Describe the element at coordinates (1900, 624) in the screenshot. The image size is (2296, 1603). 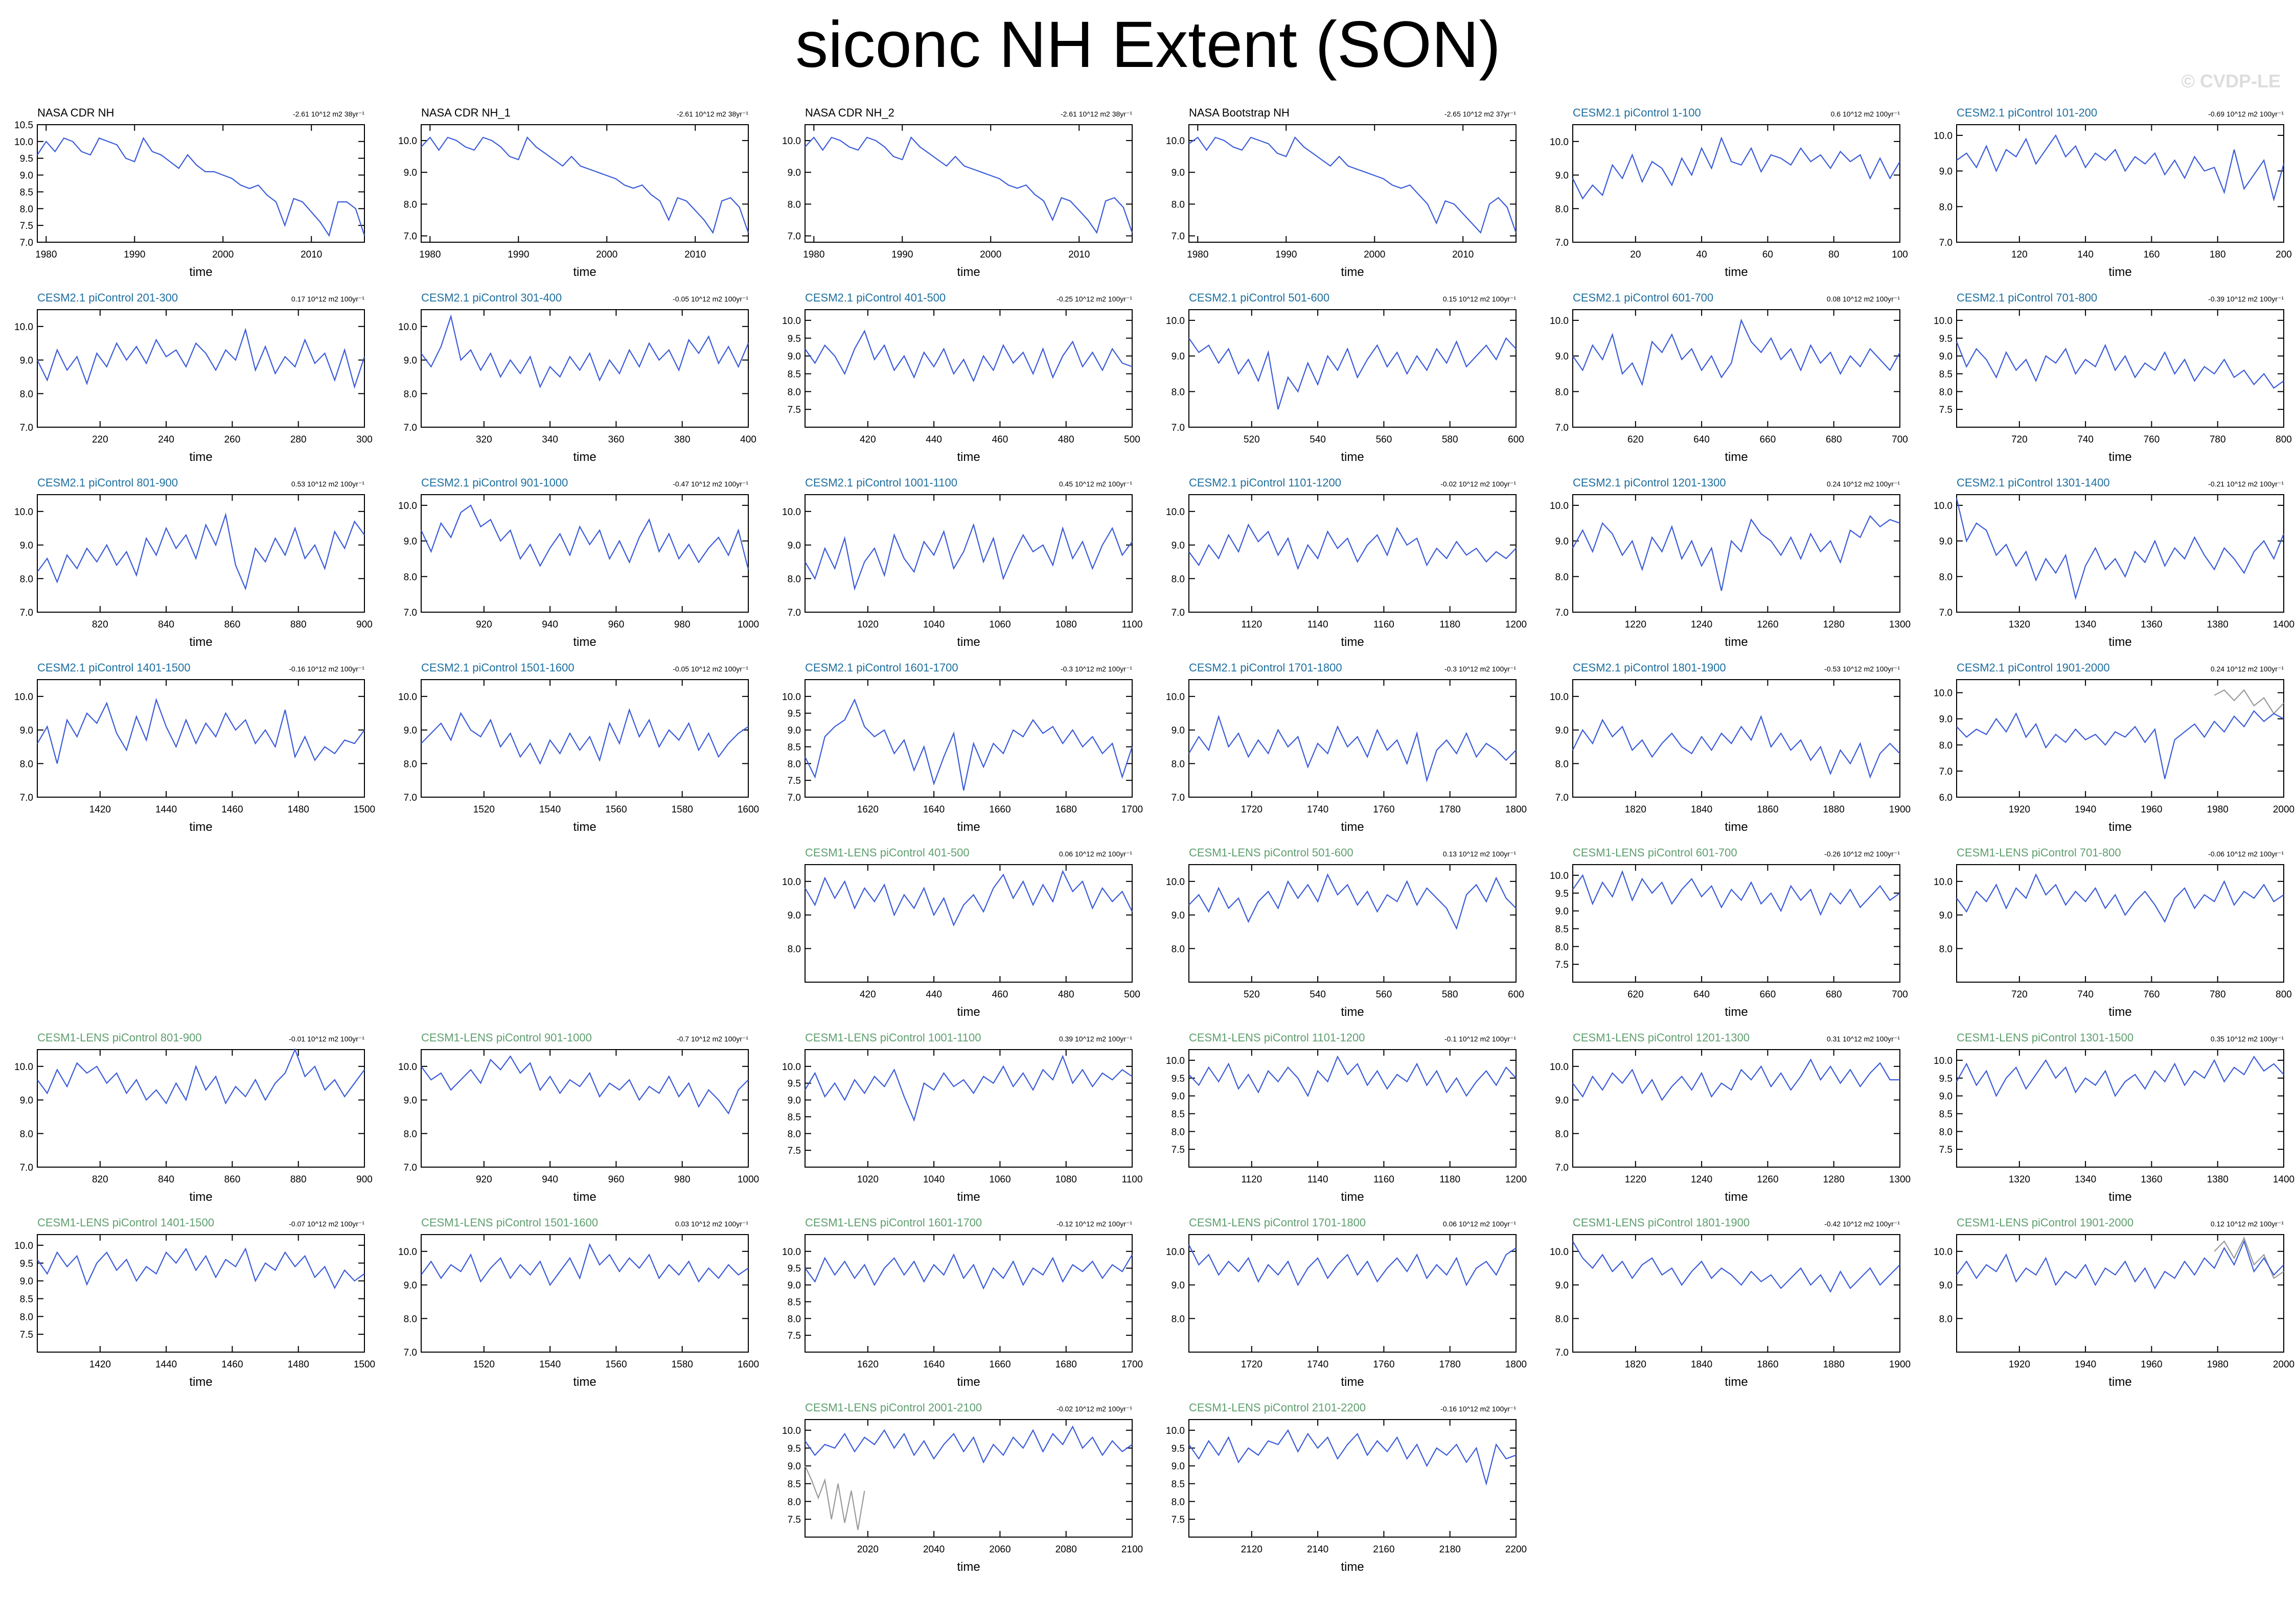
I see `x-tick-label: 1300` at that location.